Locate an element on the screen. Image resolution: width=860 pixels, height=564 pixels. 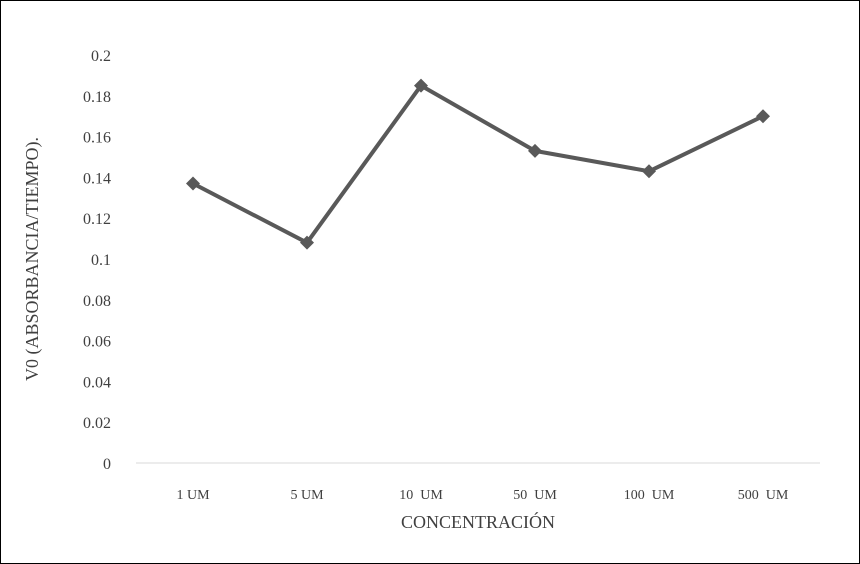
x-category-label: 5 UM is located at coordinates (307, 495).